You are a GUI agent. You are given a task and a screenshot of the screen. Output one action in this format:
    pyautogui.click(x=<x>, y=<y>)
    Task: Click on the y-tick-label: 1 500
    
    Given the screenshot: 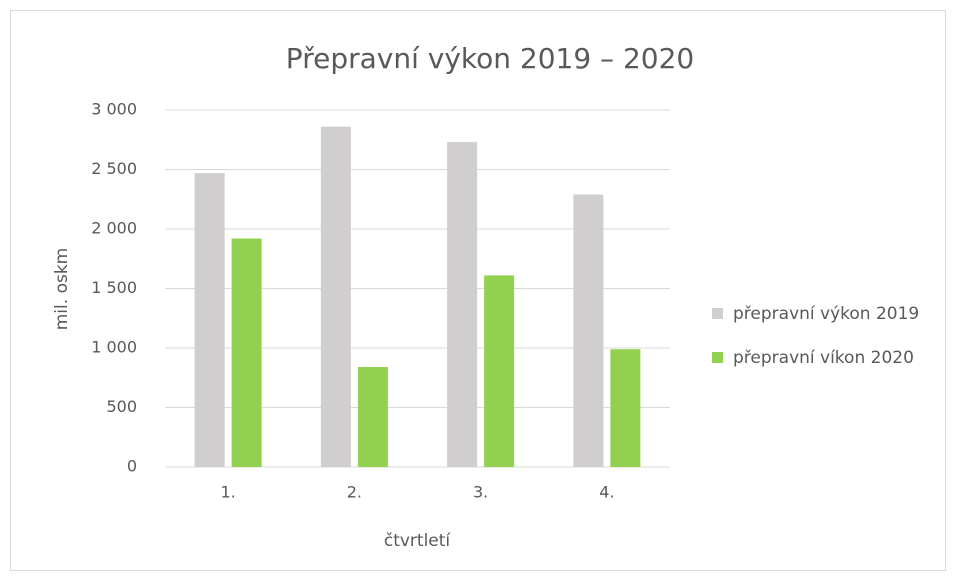 What is the action you would take?
    pyautogui.click(x=114, y=287)
    